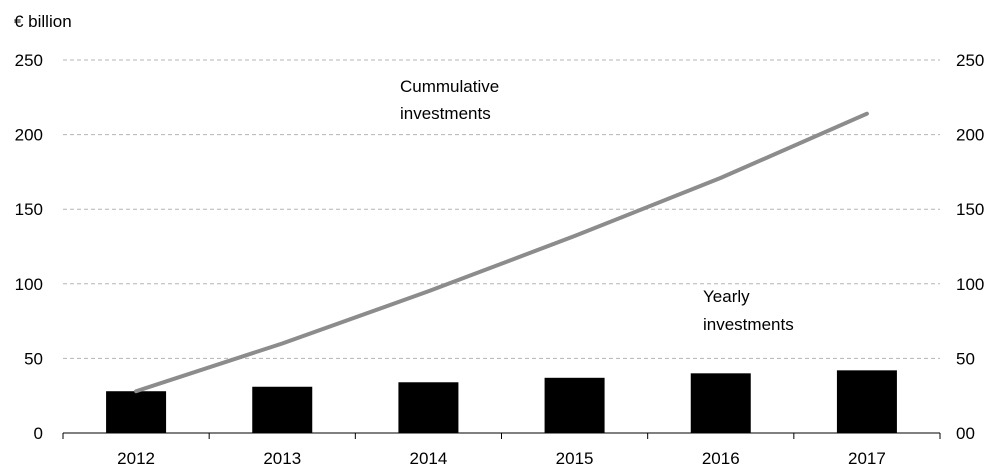  Describe the element at coordinates (970, 135) in the screenshot. I see `y-tick-label-right: 200` at that location.